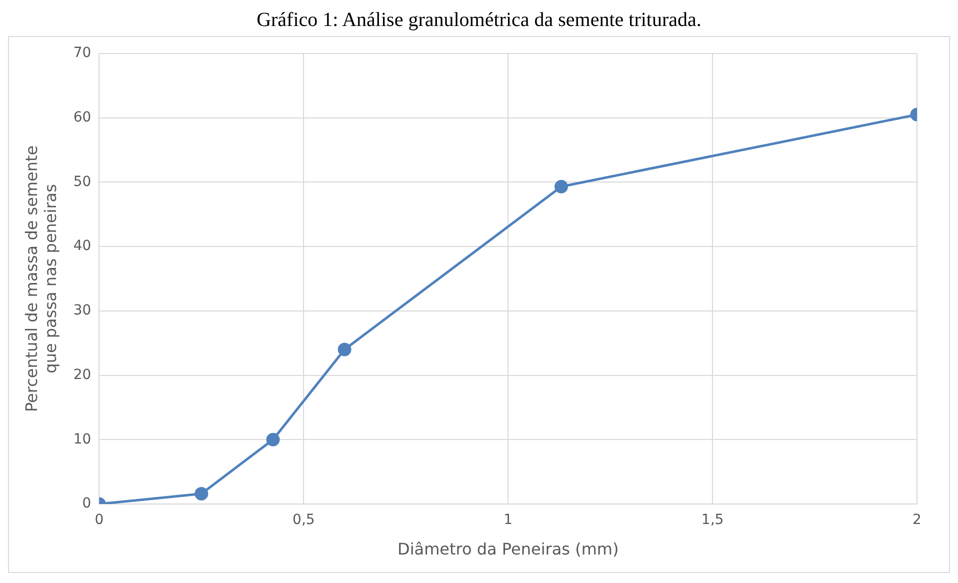 Image resolution: width=958 pixels, height=583 pixels. Describe the element at coordinates (82, 310) in the screenshot. I see `y-tick-label: 30` at that location.